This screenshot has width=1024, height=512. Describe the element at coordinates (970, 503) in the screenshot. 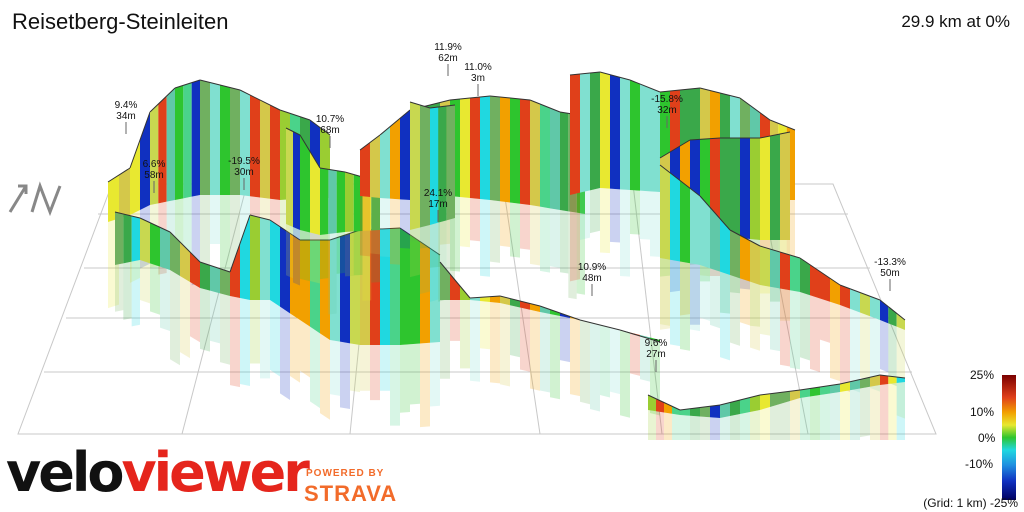

I see `grid-note: (Grid: 1 km) -25%` at that location.